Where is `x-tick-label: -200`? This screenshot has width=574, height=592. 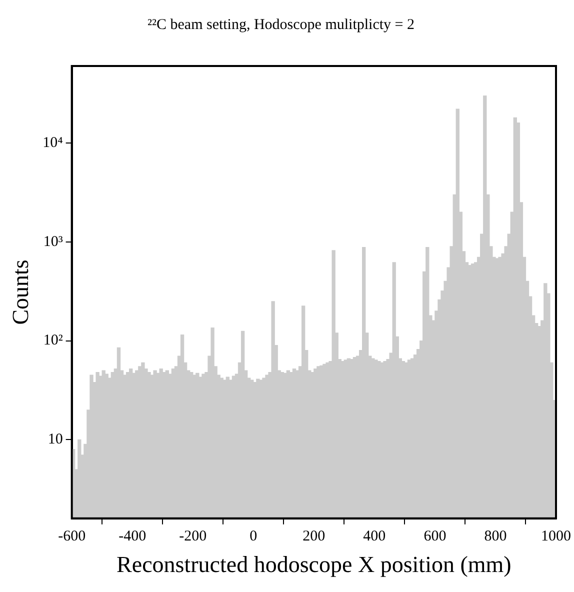
x-tick-label: -200 is located at coordinates (193, 536).